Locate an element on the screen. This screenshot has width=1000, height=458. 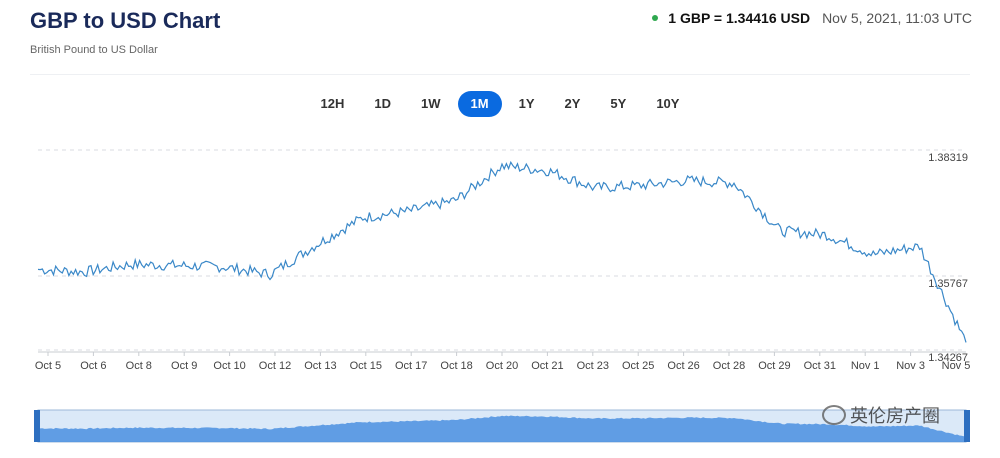
watermark-text: 英伦房产圈 is located at coordinates (895, 416).